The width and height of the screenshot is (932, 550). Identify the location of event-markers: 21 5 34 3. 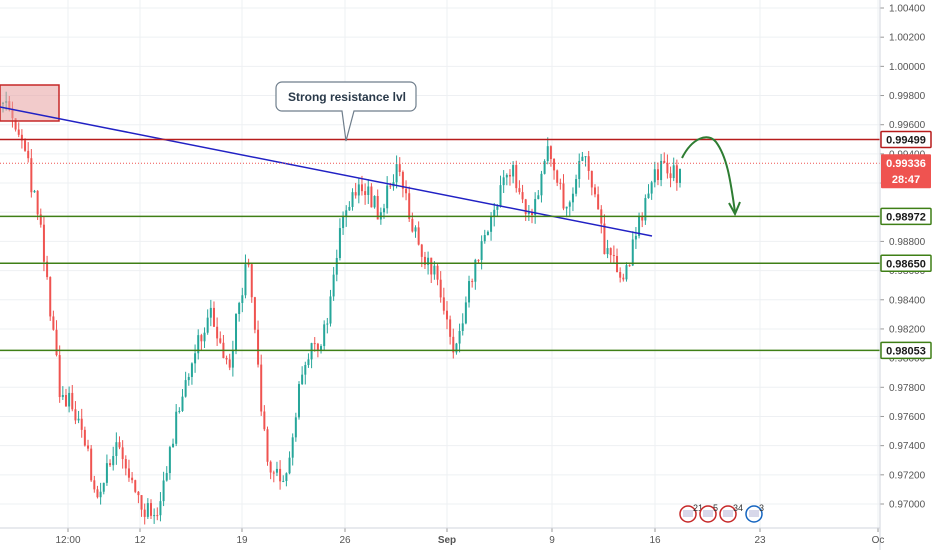
(721, 513).